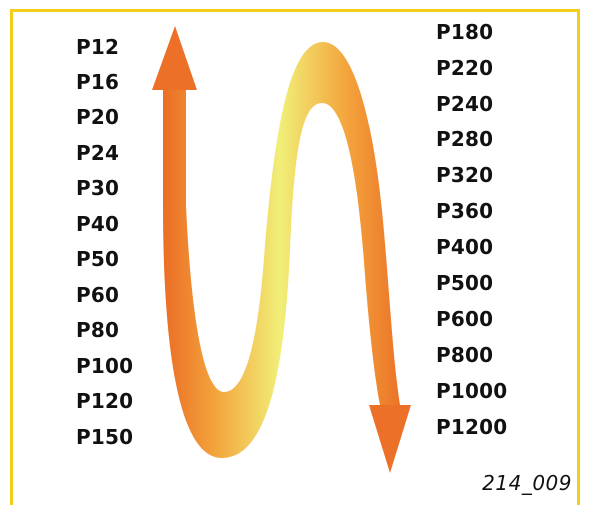 The width and height of the screenshot is (590, 505). Describe the element at coordinates (105, 437) in the screenshot. I see `grit-label: P150` at that location.